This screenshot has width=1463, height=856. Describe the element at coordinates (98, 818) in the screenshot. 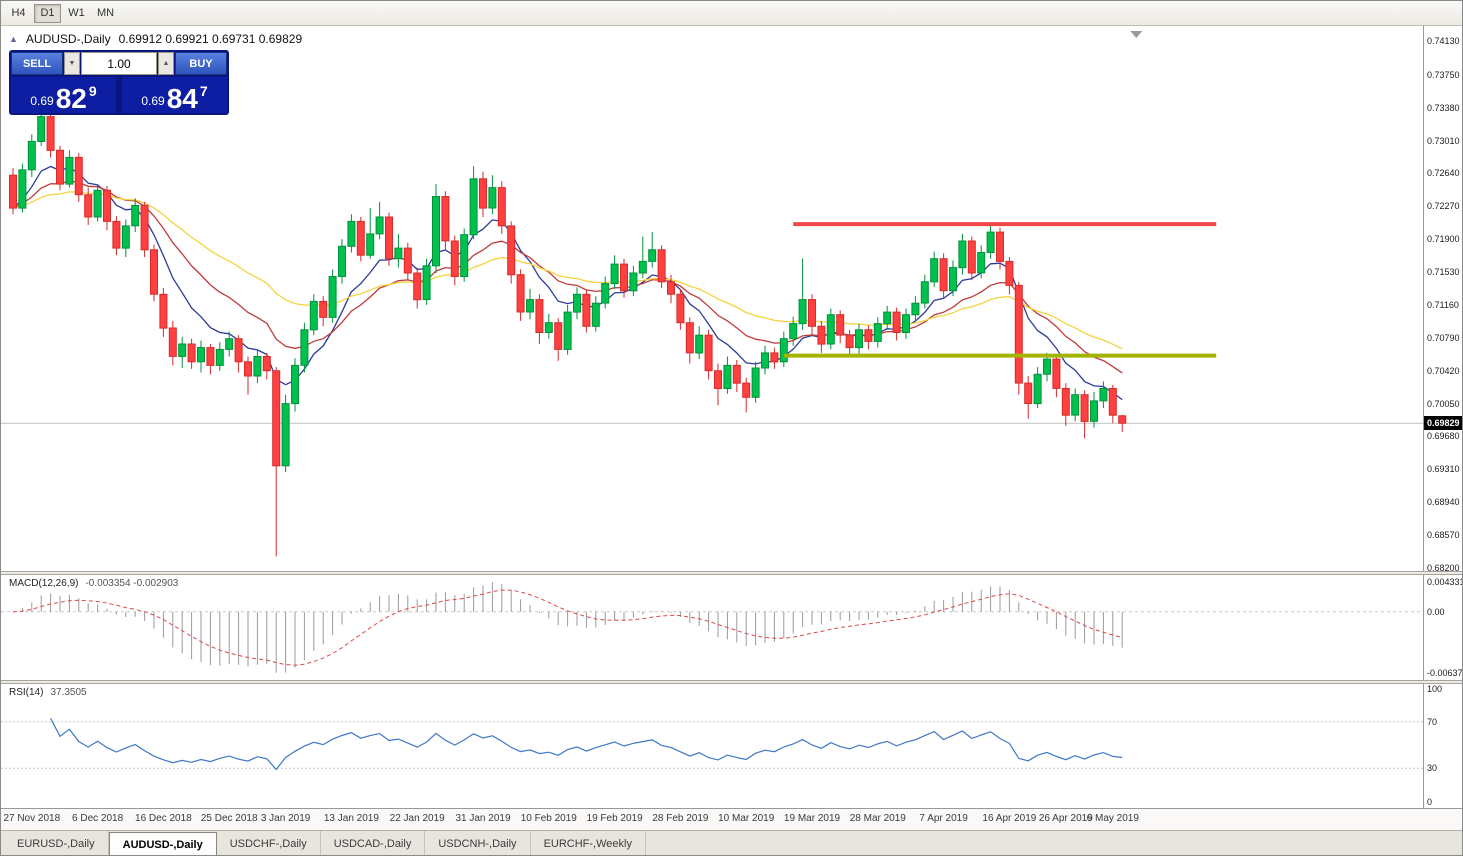

I see `date-label: 6 Dec 2018` at that location.